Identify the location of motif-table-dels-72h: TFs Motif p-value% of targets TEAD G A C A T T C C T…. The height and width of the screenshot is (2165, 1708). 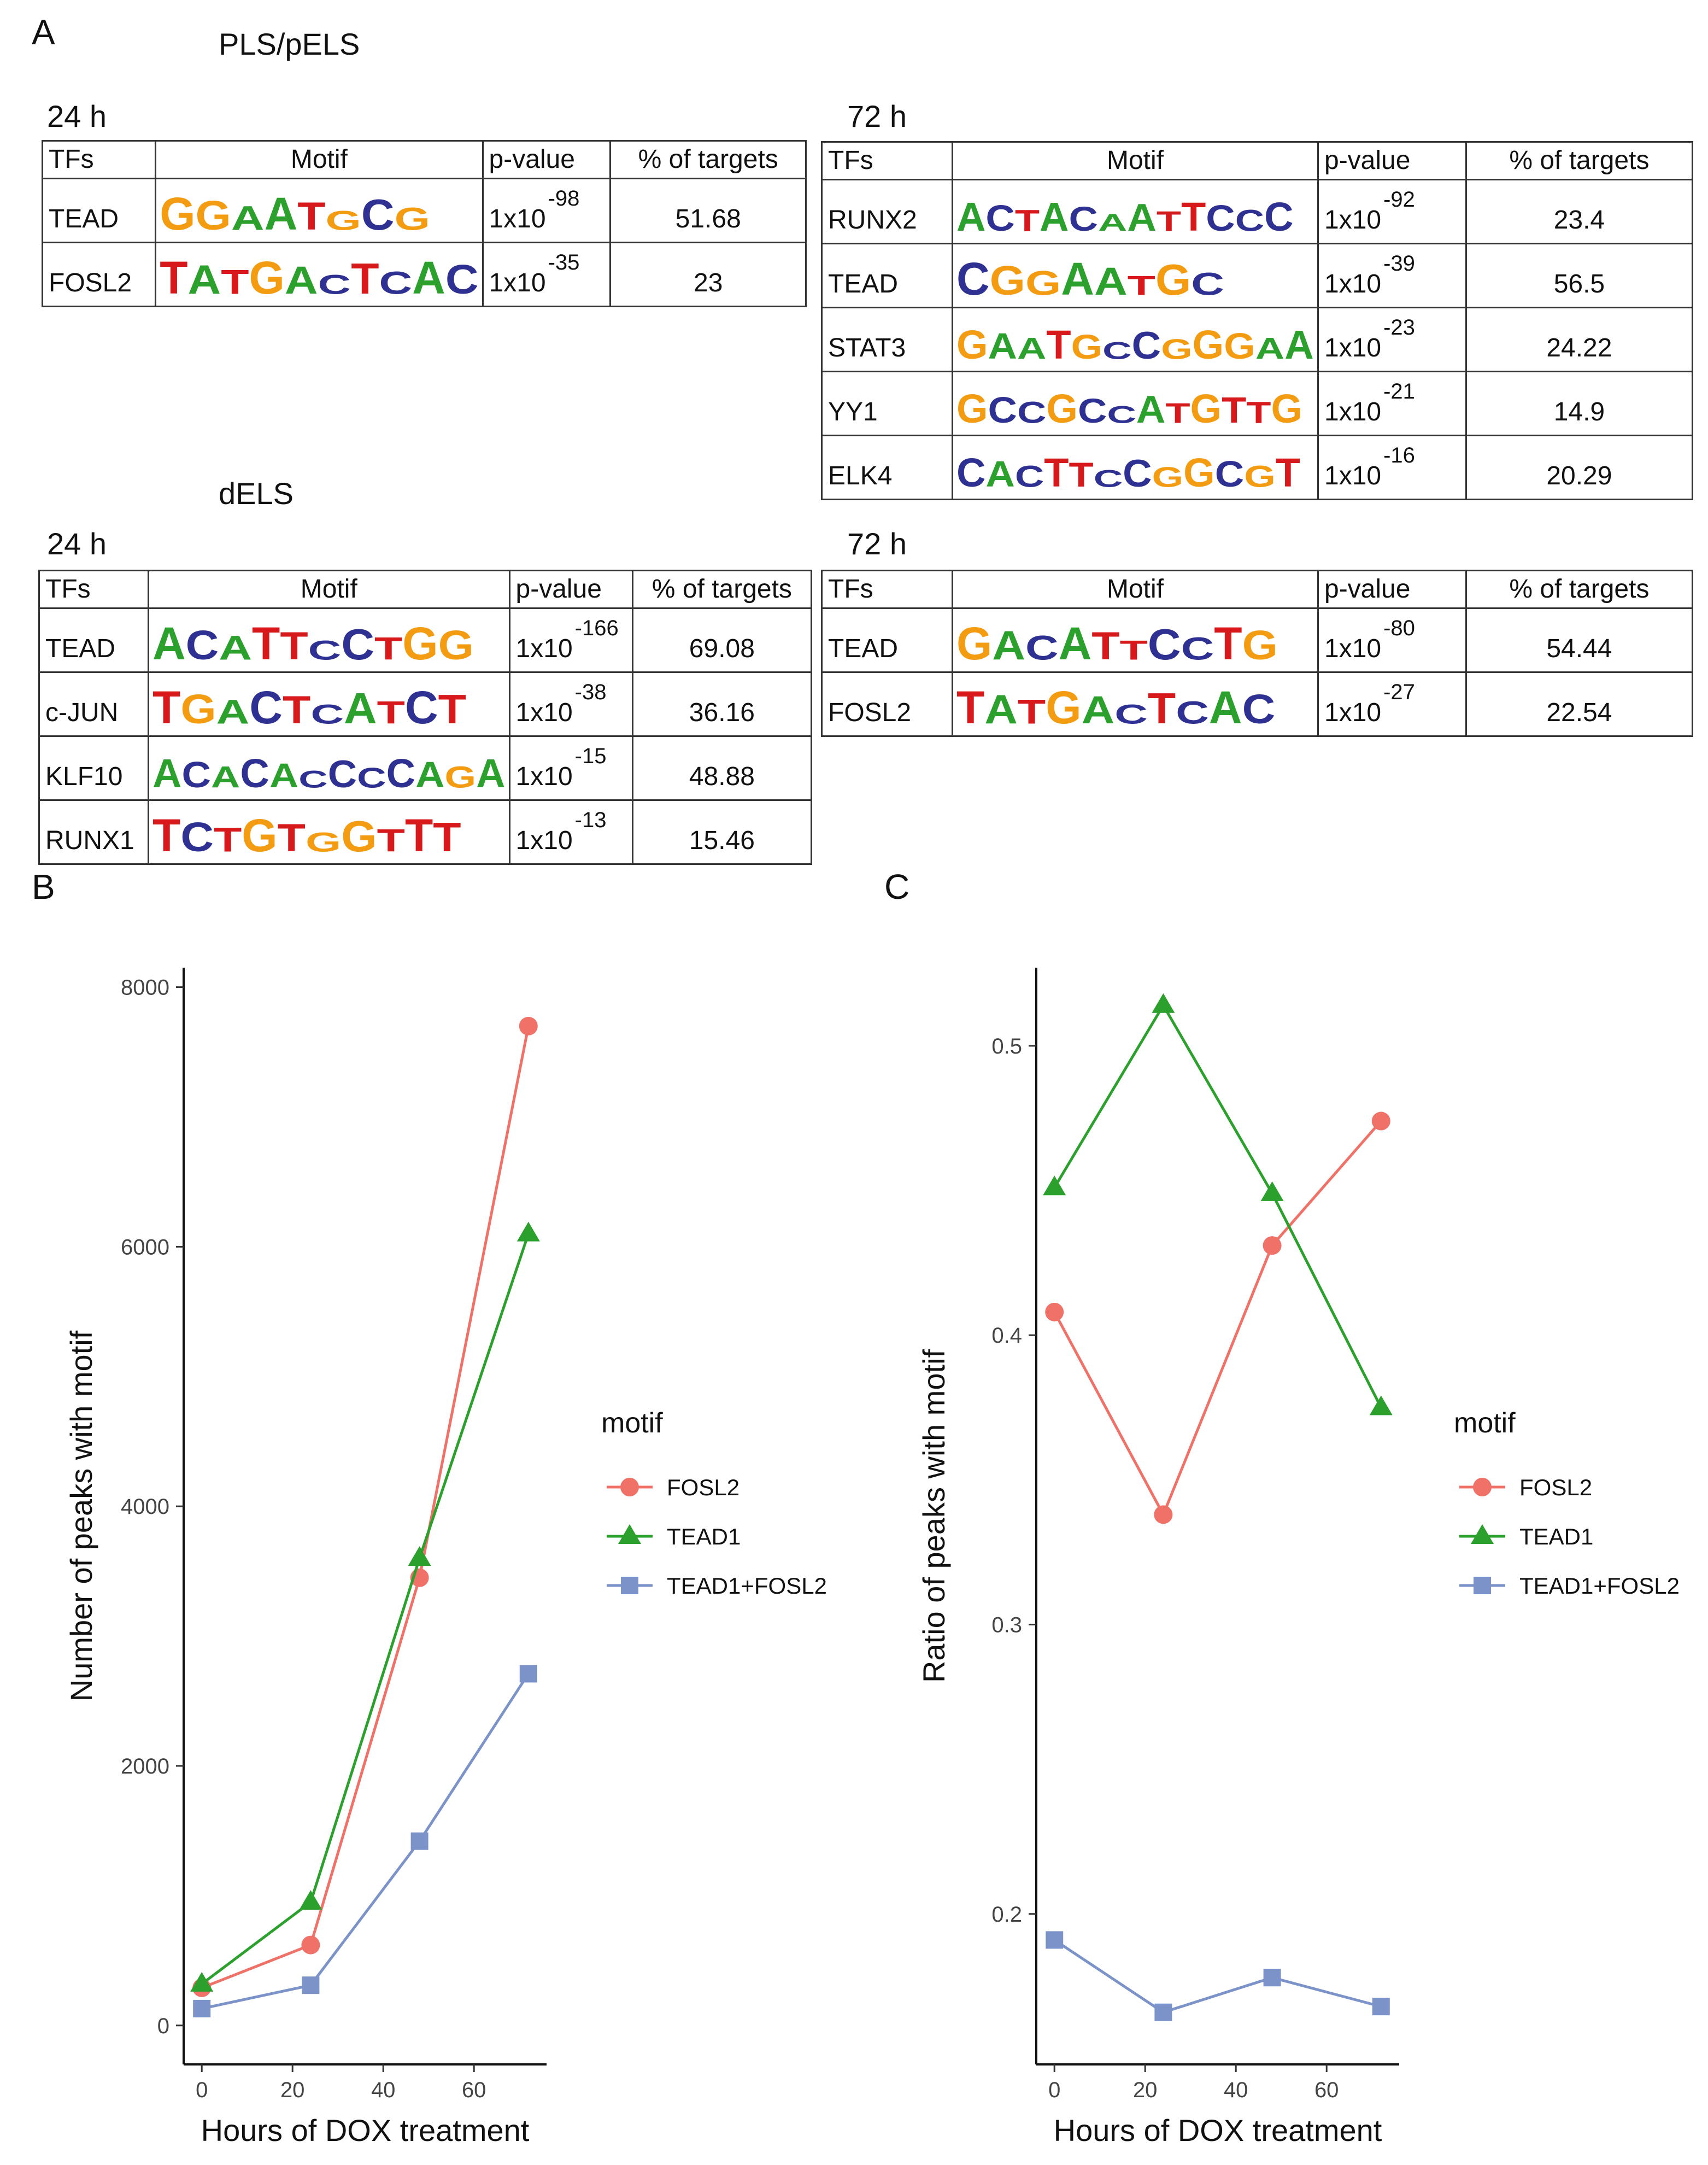
(1258, 653).